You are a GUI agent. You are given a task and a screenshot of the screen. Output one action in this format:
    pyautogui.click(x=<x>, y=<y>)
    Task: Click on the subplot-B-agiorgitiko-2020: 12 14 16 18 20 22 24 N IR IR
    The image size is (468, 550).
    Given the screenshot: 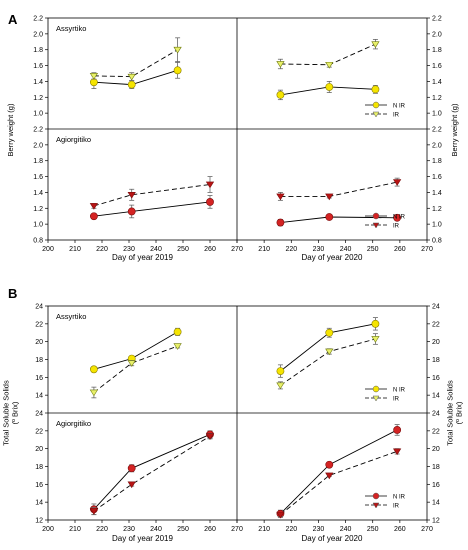 What is the action you would take?
    pyautogui.click(x=358, y=468)
    